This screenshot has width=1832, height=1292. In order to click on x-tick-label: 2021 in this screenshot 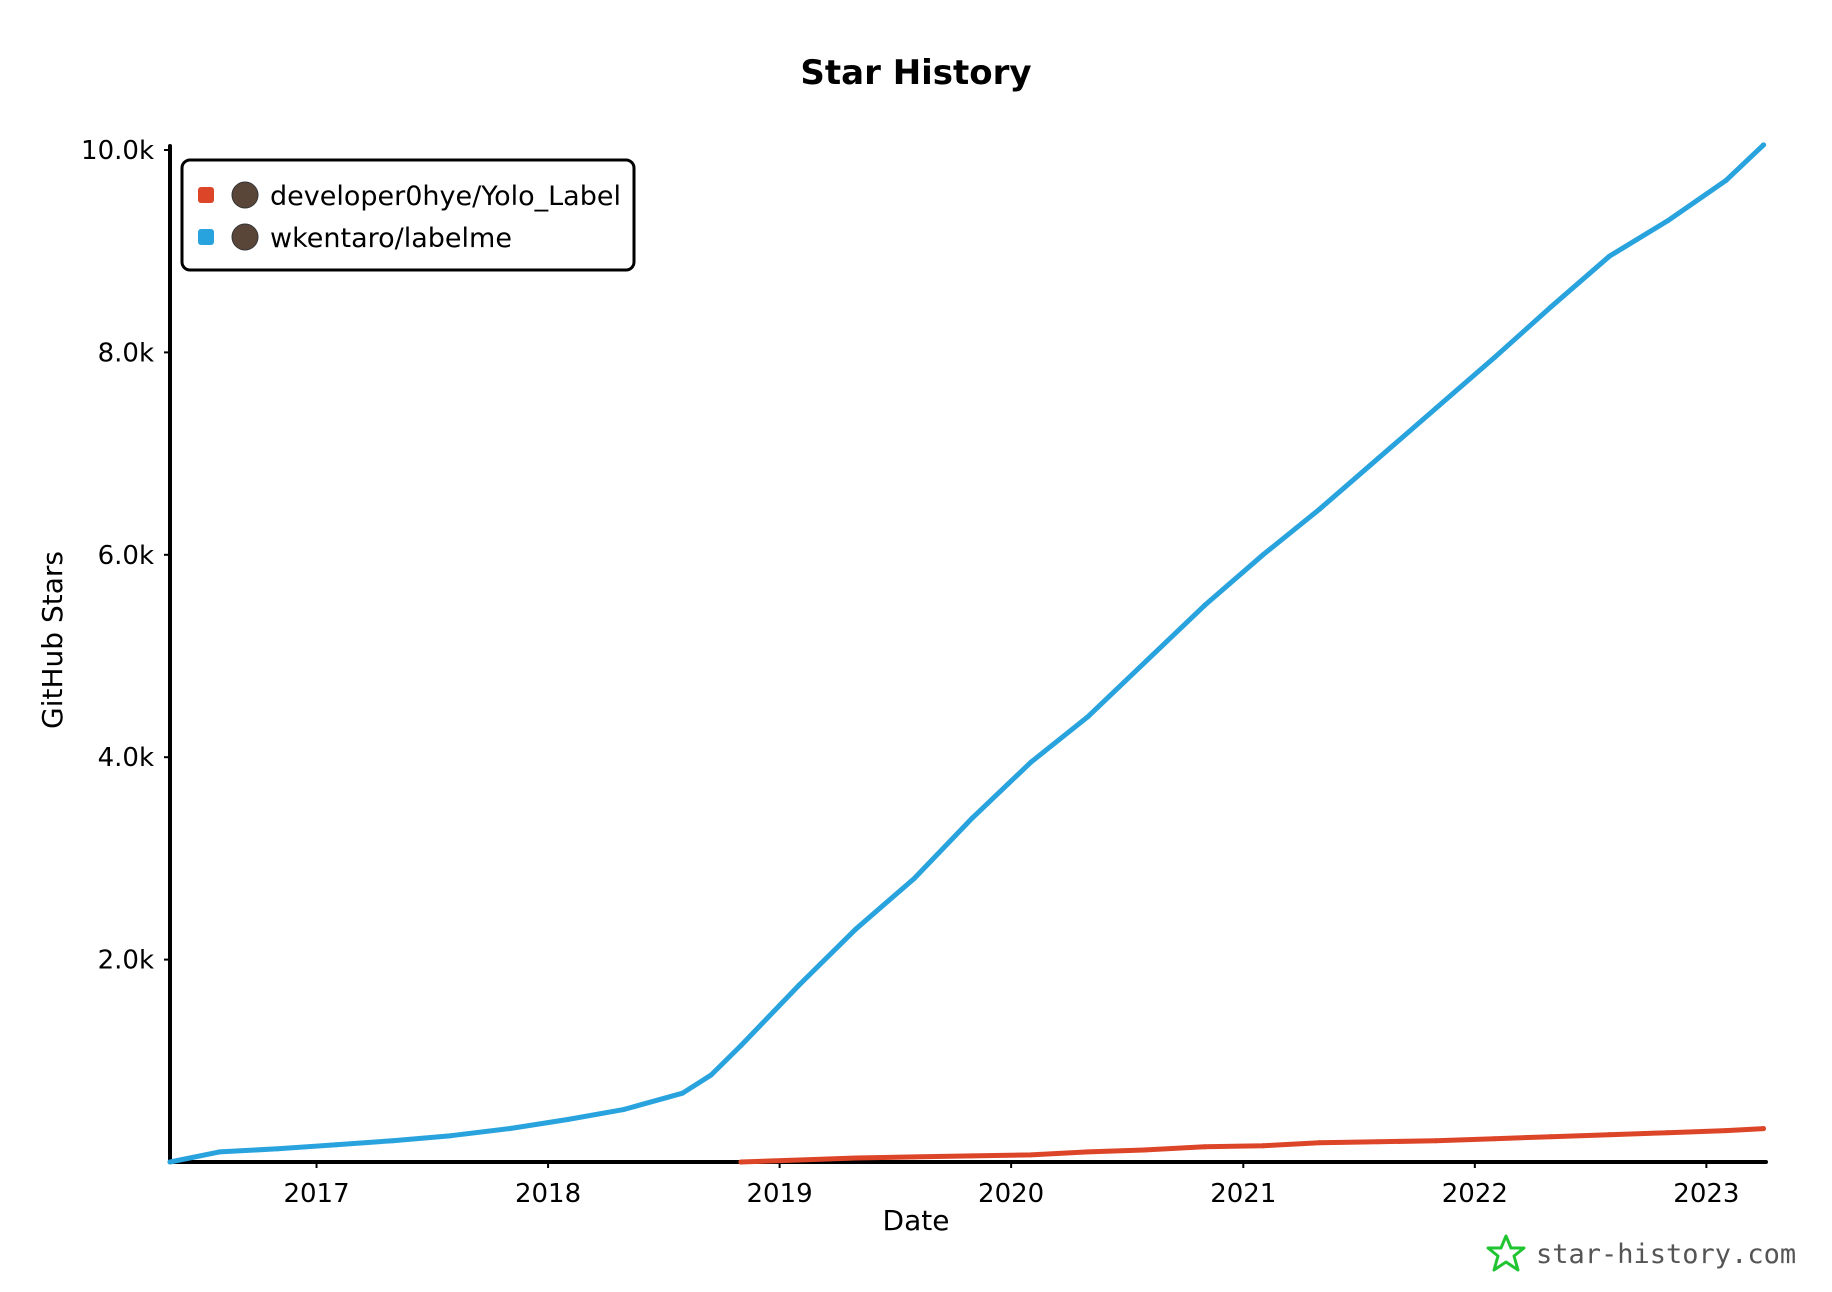, I will do `click(1243, 1194)`.